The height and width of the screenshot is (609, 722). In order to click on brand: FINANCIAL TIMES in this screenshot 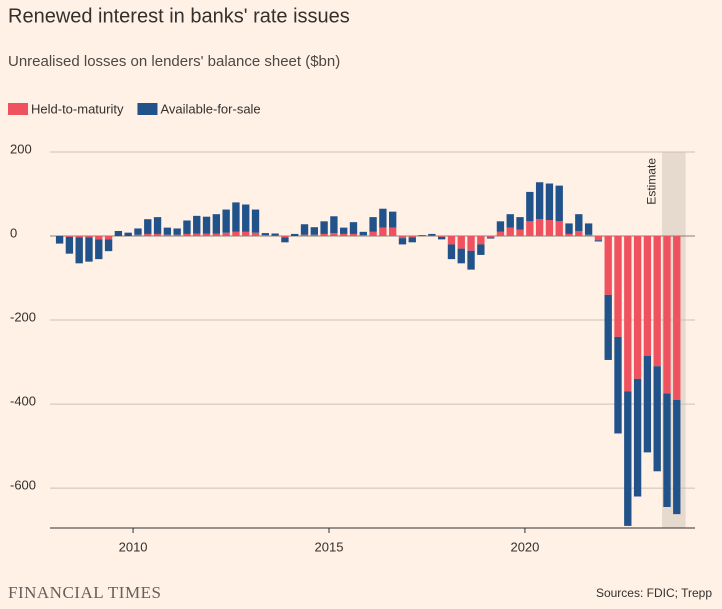, I will do `click(84, 592)`.